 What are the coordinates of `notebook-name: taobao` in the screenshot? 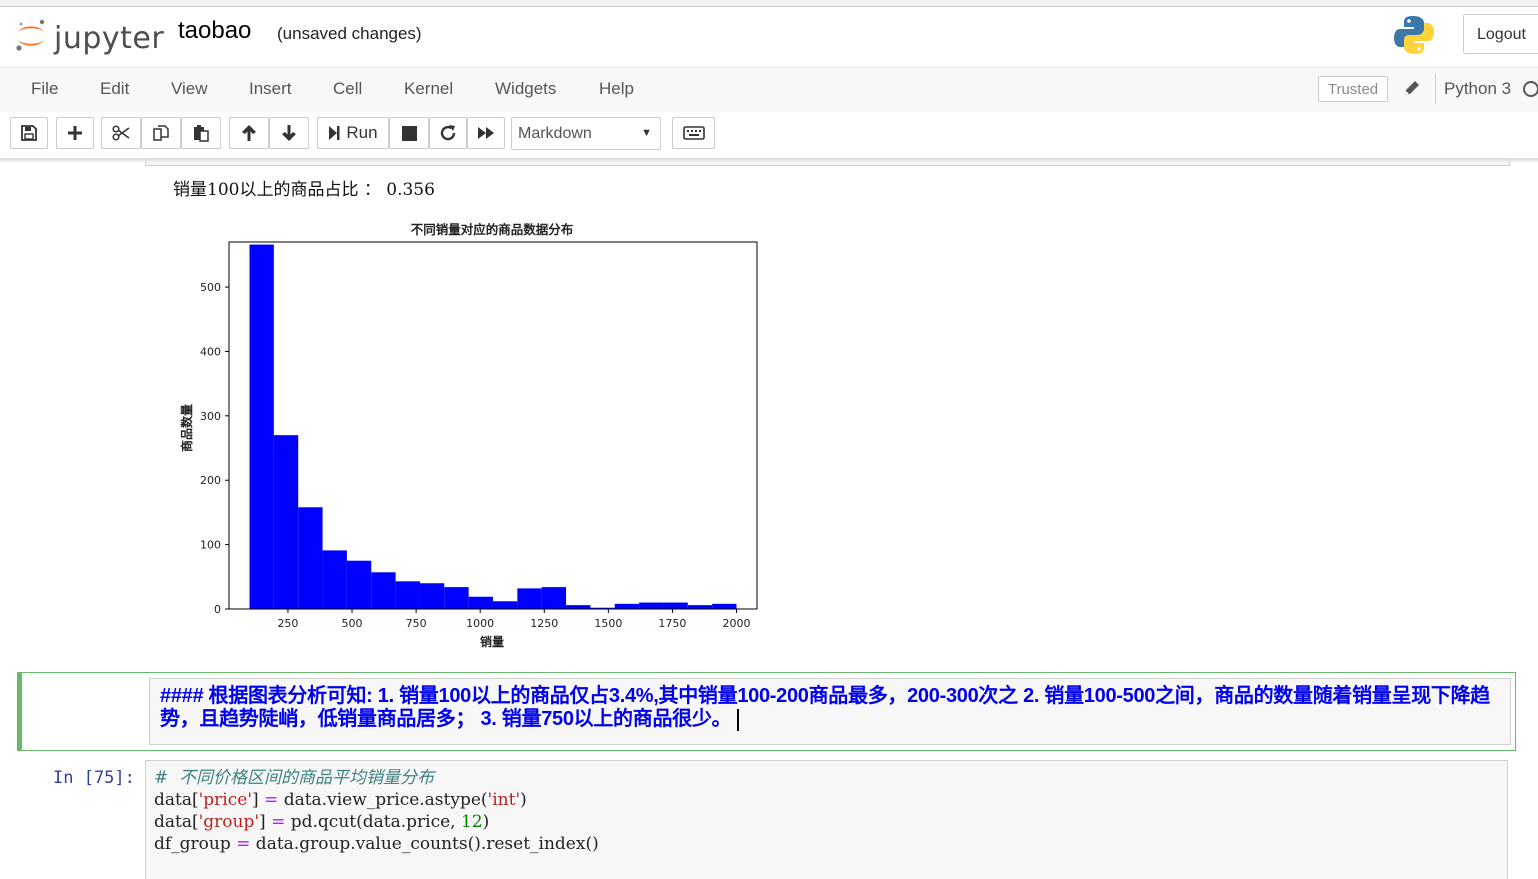 It's located at (215, 30).